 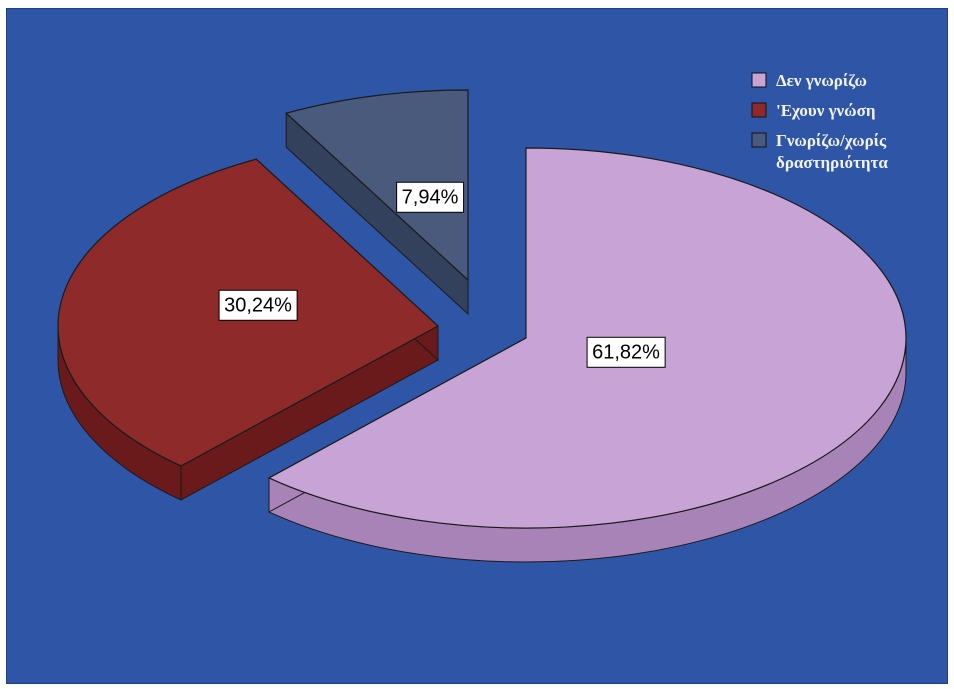 What do you see at coordinates (825, 110) in the screenshot?
I see `legend-label: 'Εχουν γνώση` at bounding box center [825, 110].